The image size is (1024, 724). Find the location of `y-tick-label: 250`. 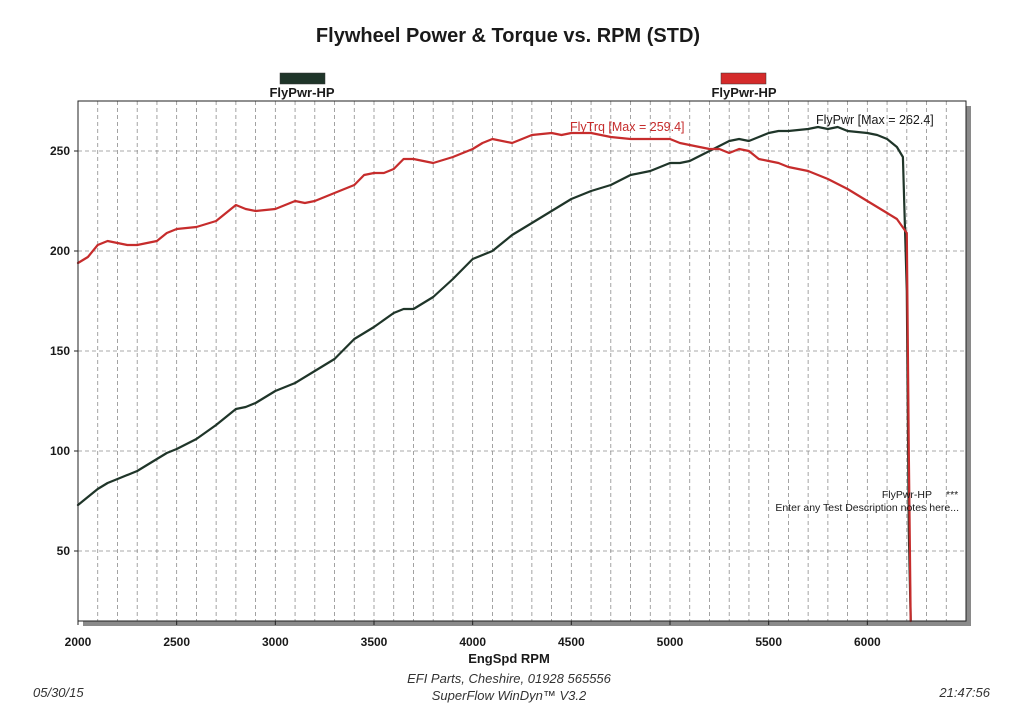

y-tick-label: 250 is located at coordinates (60, 151).